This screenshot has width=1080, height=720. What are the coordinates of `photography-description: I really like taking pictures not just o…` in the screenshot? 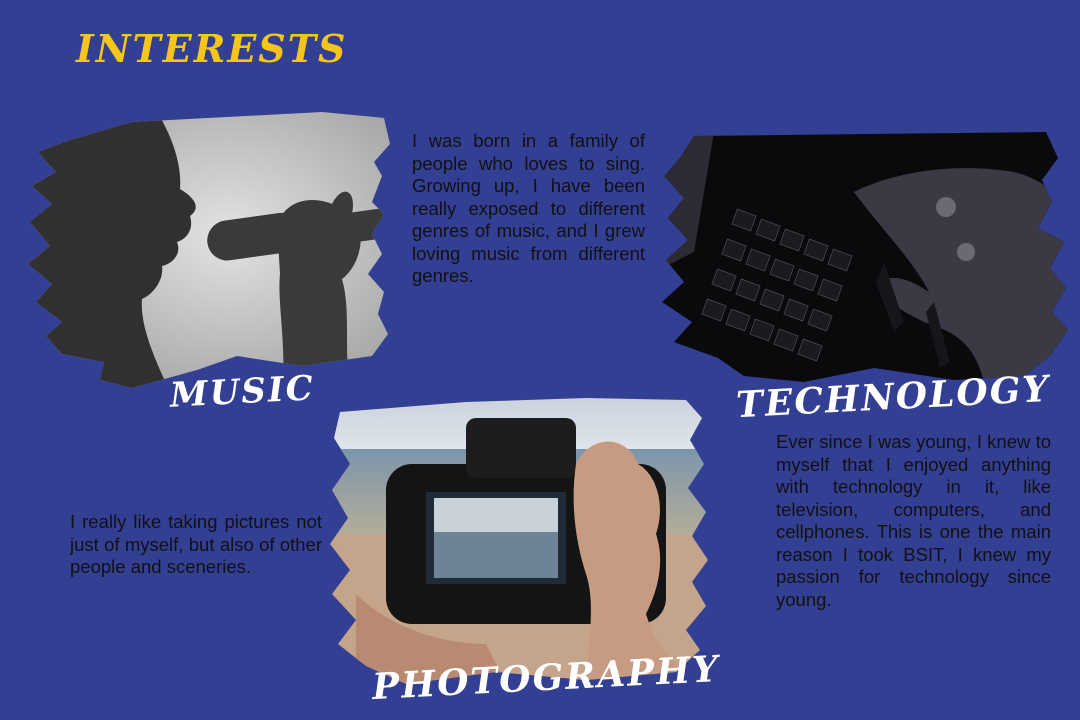 It's located at (196, 544).